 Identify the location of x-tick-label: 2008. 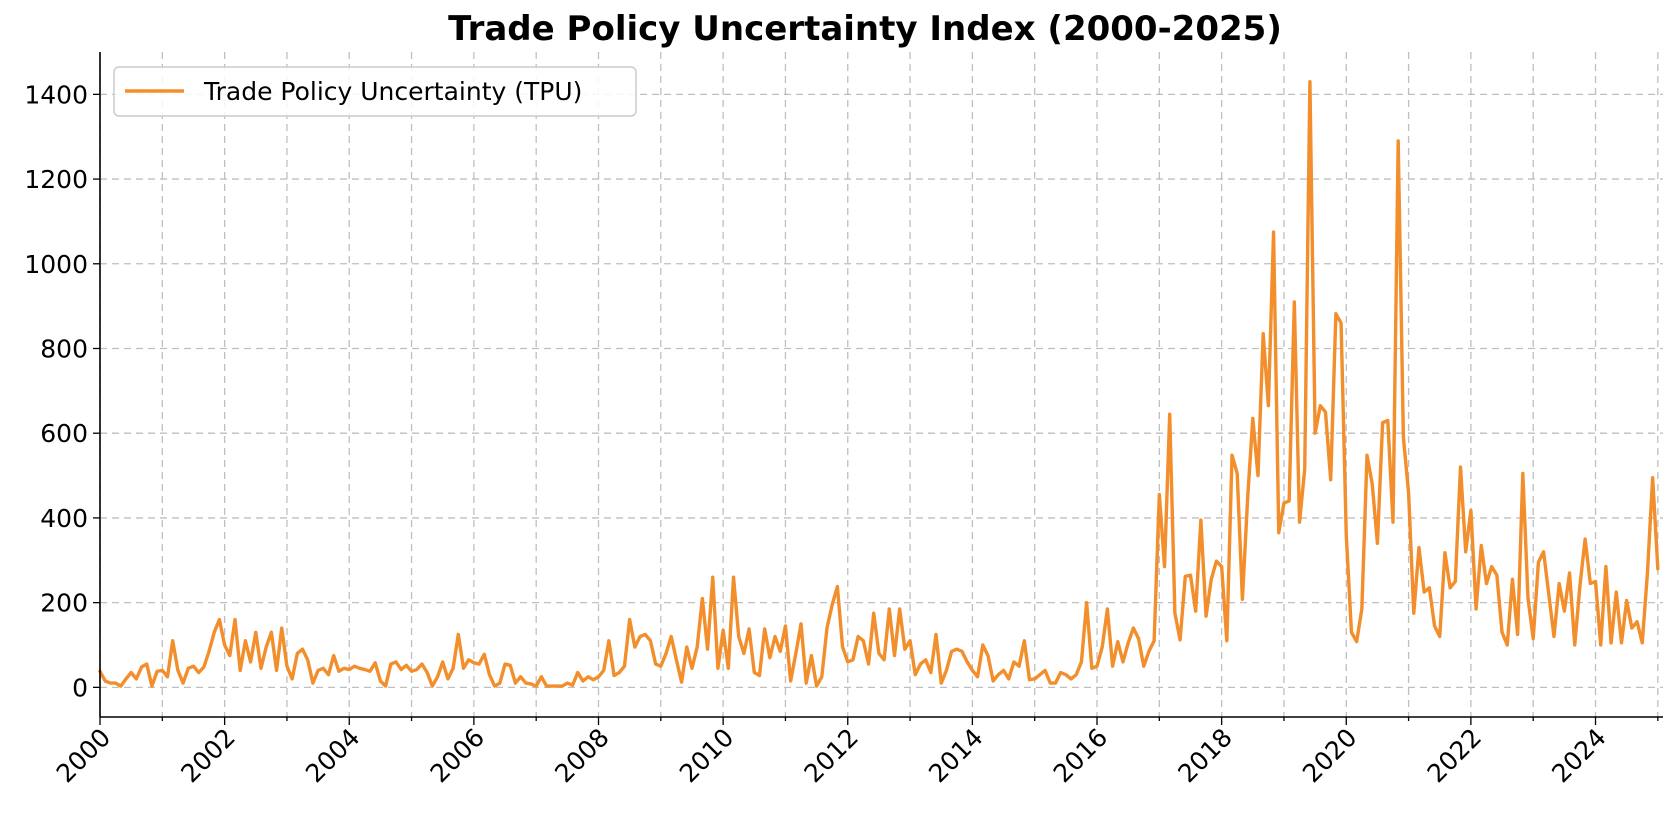
(581, 755).